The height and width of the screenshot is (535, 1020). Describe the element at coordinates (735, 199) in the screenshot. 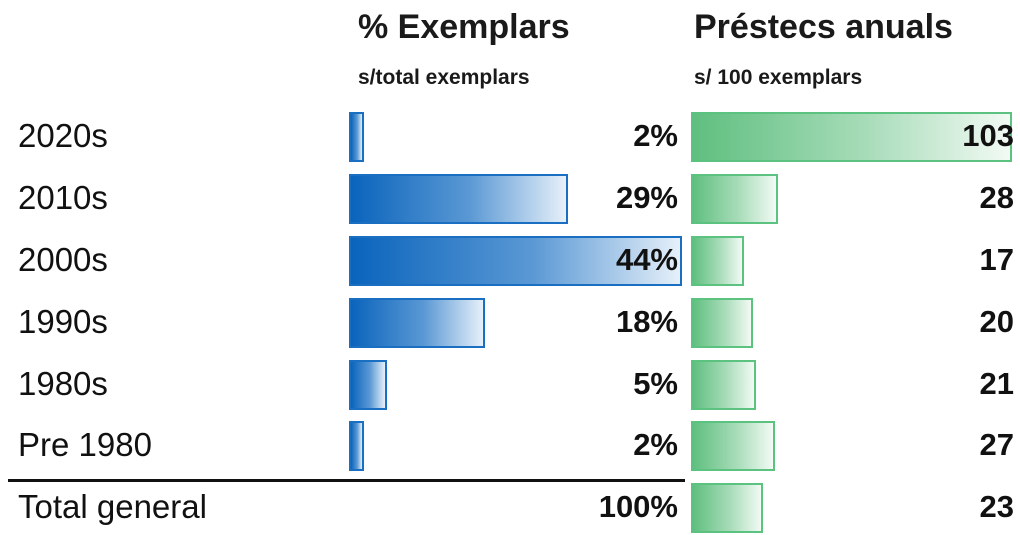

I see `prestecs-bar-2010s` at that location.